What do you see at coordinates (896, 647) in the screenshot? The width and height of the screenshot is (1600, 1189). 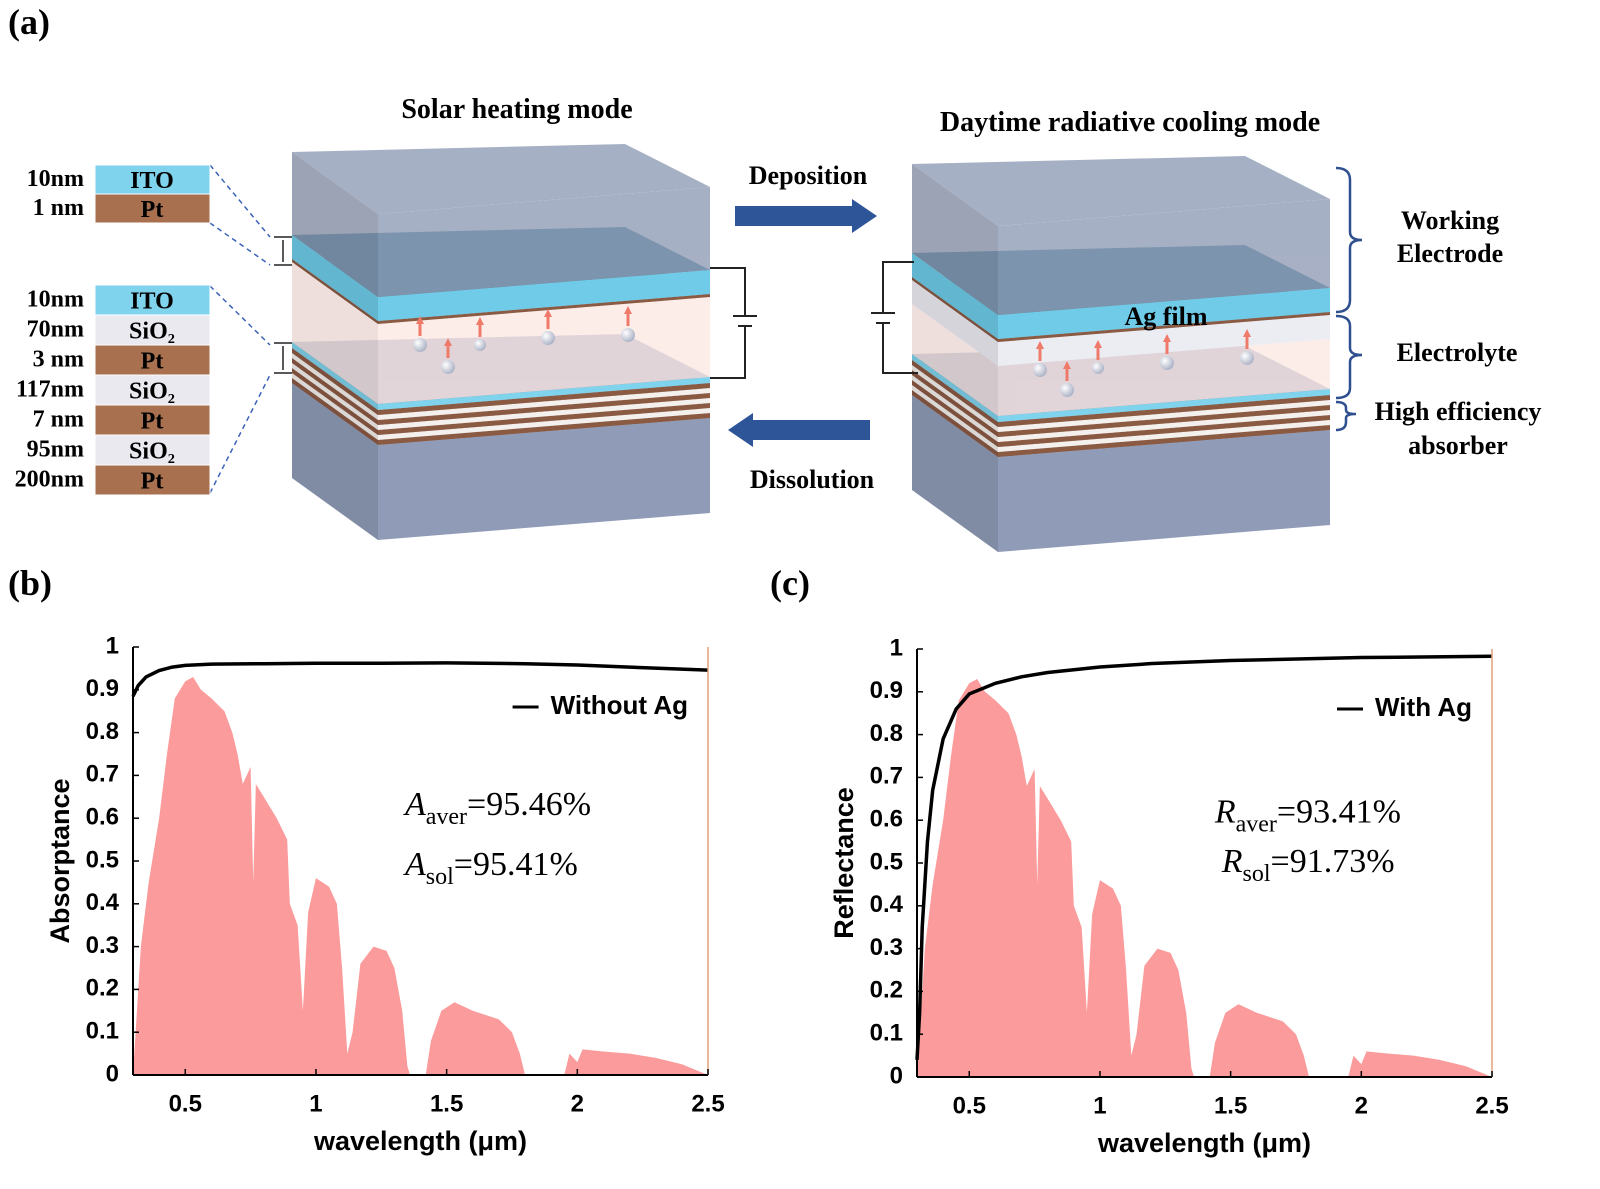 I see `y-tick-label: 1` at bounding box center [896, 647].